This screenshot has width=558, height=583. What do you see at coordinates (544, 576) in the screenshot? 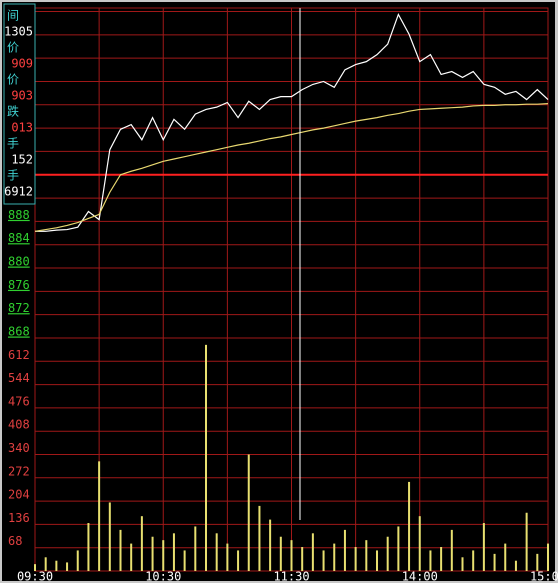
I see `x-tick-label: 15:00` at bounding box center [544, 576].